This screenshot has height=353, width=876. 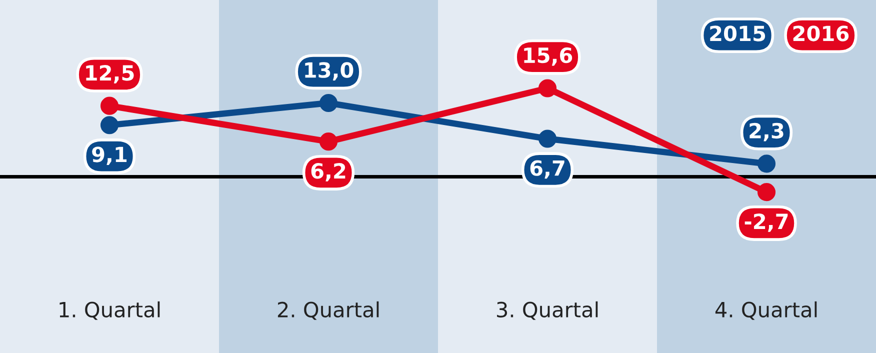 What do you see at coordinates (329, 71) in the screenshot?
I see `data-label: 13,0` at bounding box center [329, 71].